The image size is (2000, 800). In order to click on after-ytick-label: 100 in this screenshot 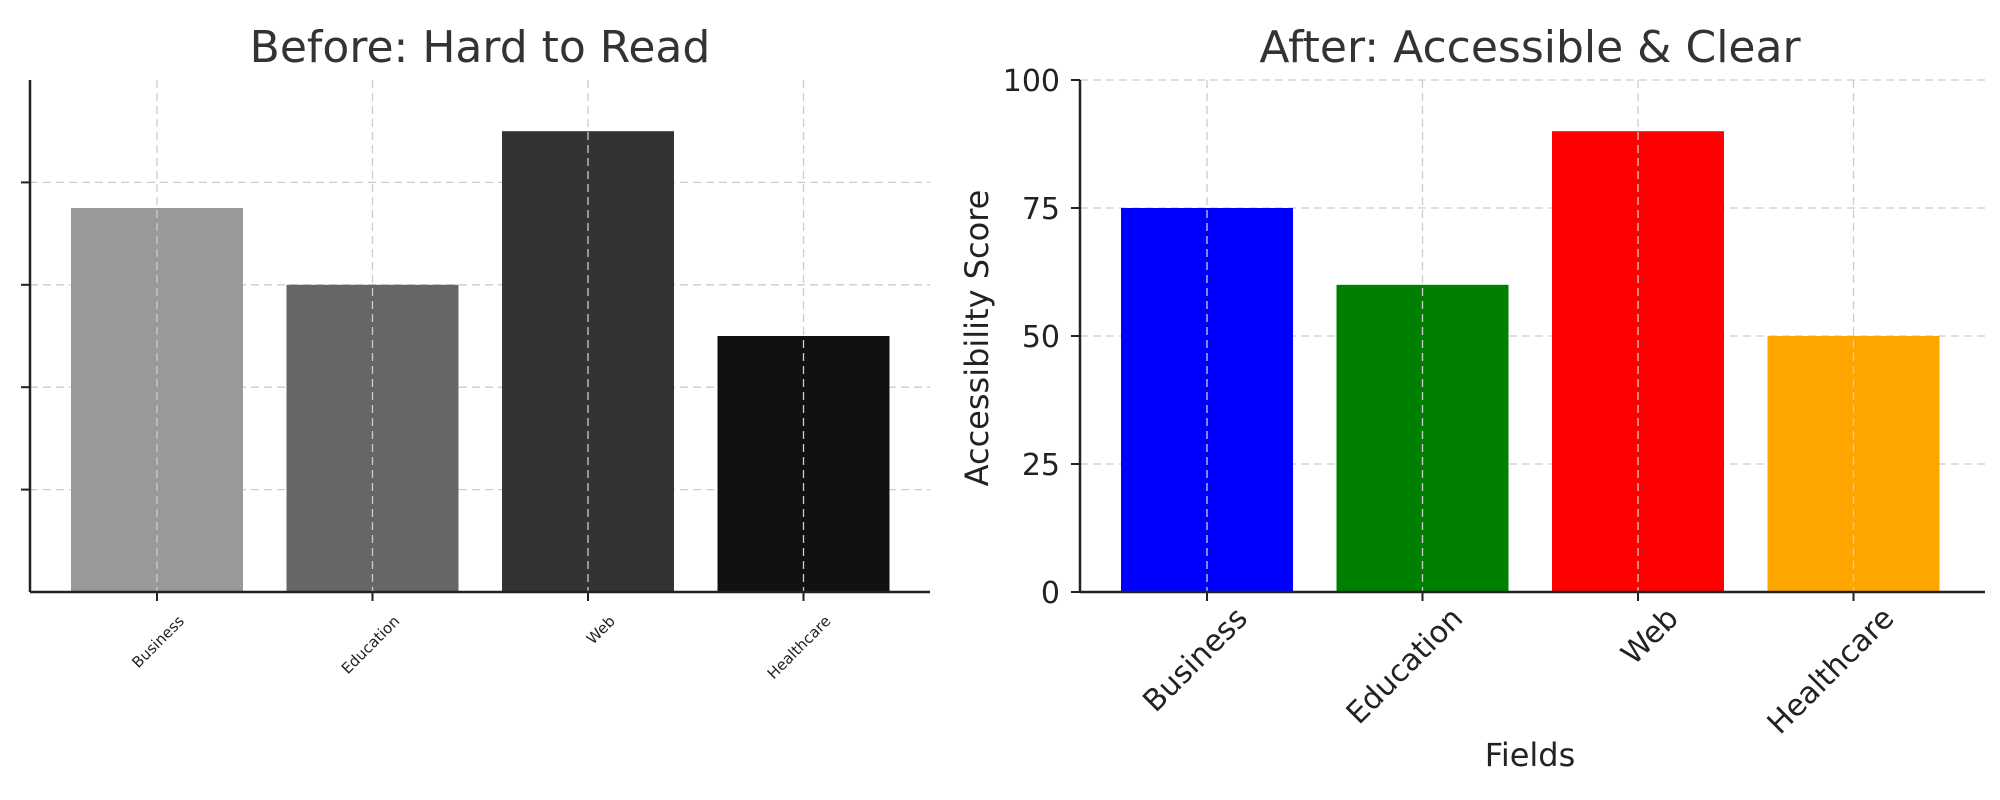, I will do `click(1031, 81)`.